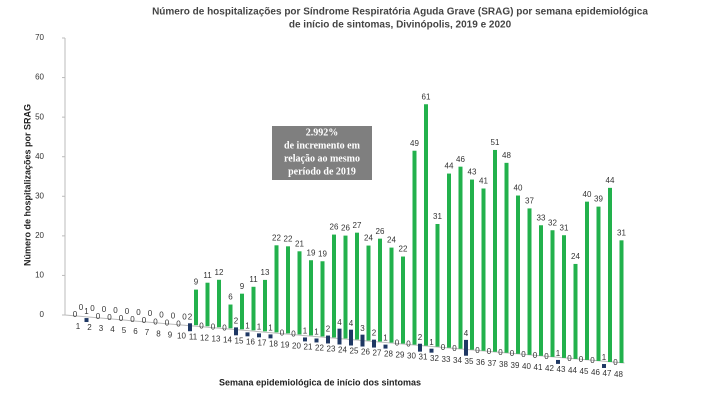 This screenshot has width=720, height=401. Describe the element at coordinates (299, 243) in the screenshot. I see `data-label: 21` at that location.